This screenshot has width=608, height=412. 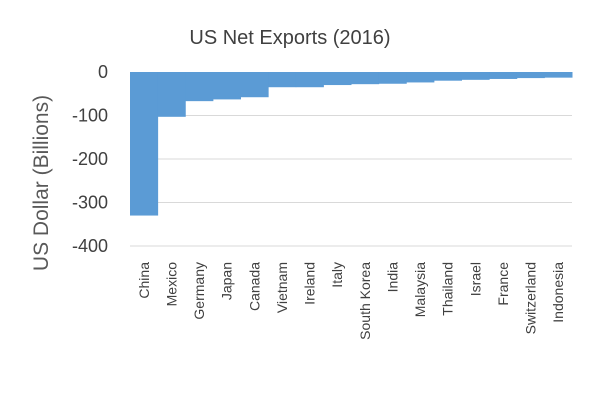 I want to click on x-tick-label: China, so click(x=144, y=280).